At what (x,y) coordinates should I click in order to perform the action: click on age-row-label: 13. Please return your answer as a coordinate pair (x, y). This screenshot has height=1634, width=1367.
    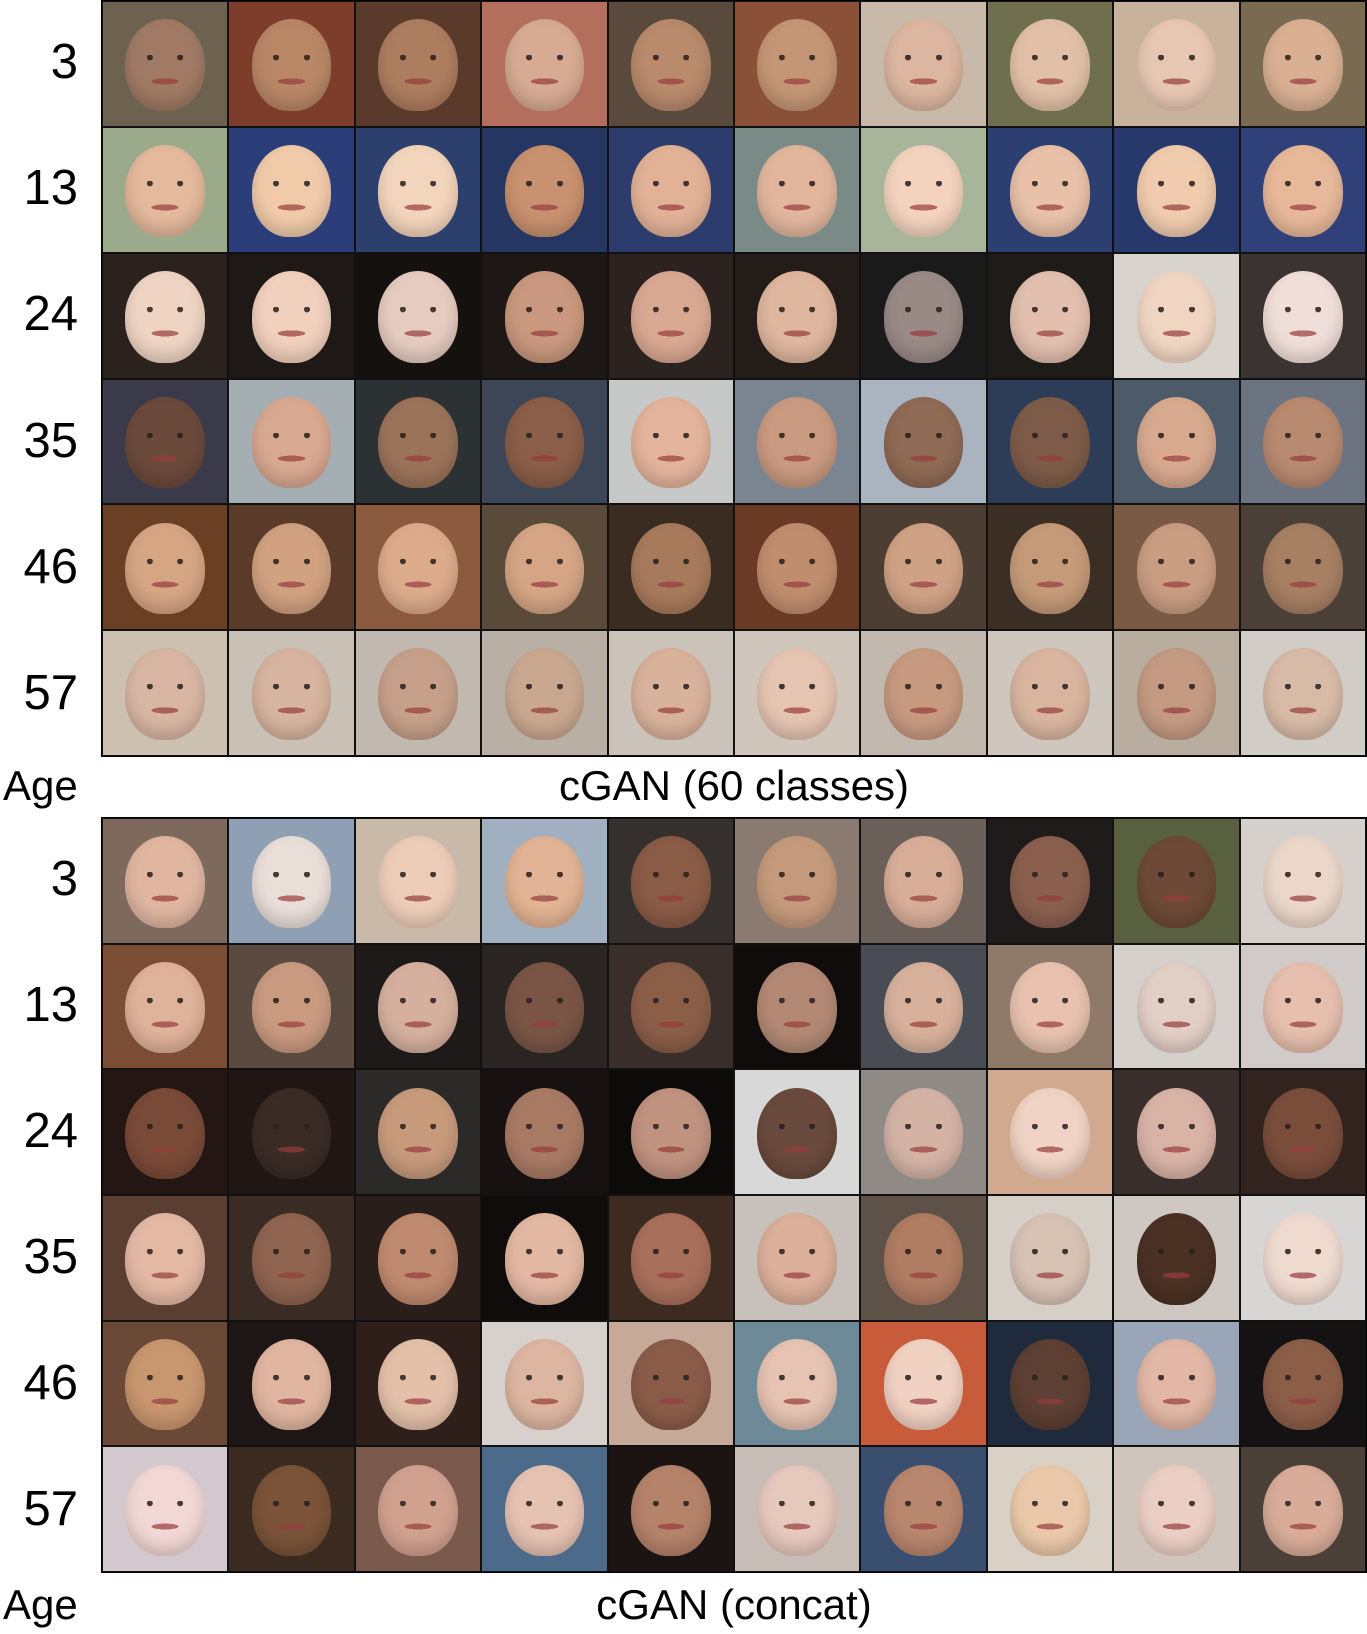
    Looking at the image, I should click on (50, 1005).